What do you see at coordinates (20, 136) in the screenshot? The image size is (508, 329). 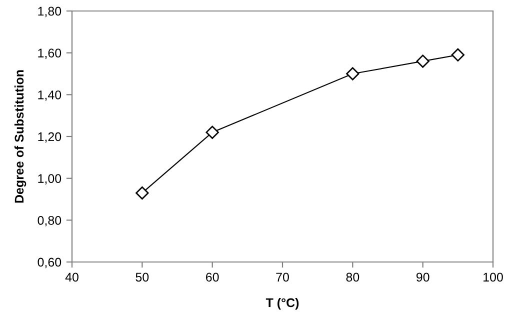 I see `y-axis-title: Degree of Substitution` at bounding box center [20, 136].